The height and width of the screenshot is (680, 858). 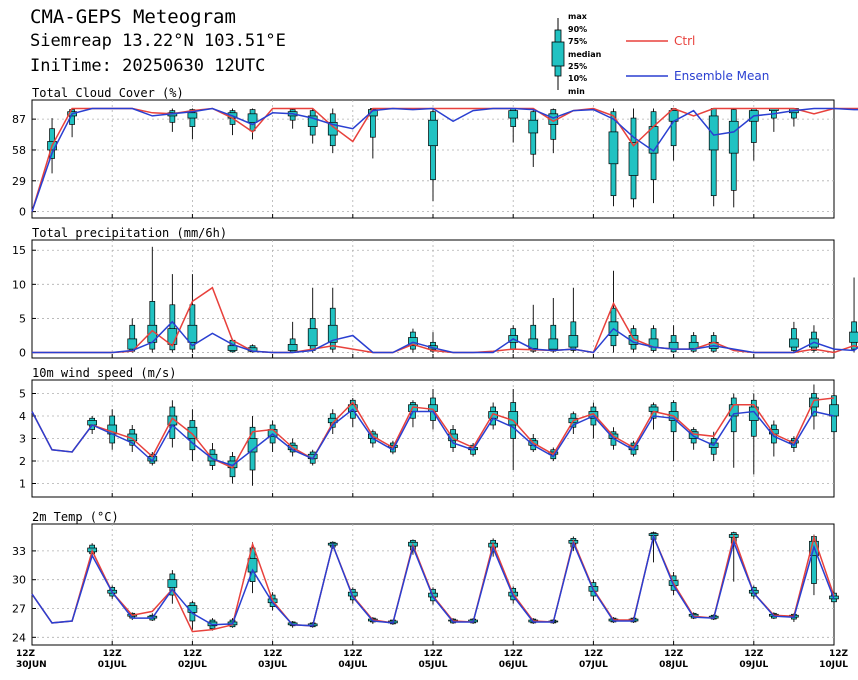 I want to click on x-tick-label-date: 05JUL, so click(x=433, y=665).